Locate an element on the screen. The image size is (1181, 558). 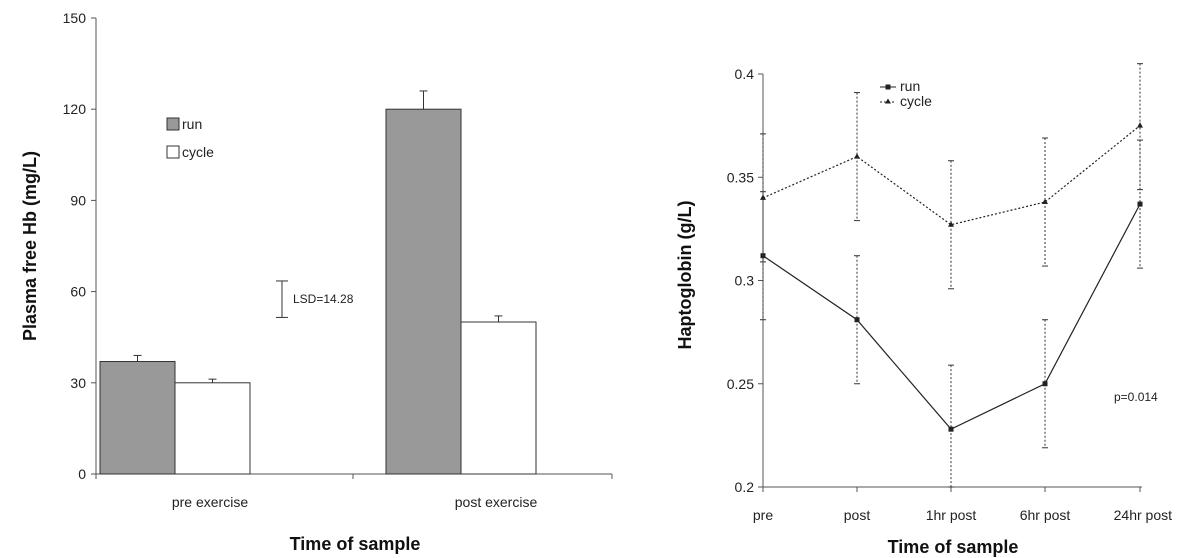
c1-x-tick-label: post exercise is located at coordinates (496, 502).